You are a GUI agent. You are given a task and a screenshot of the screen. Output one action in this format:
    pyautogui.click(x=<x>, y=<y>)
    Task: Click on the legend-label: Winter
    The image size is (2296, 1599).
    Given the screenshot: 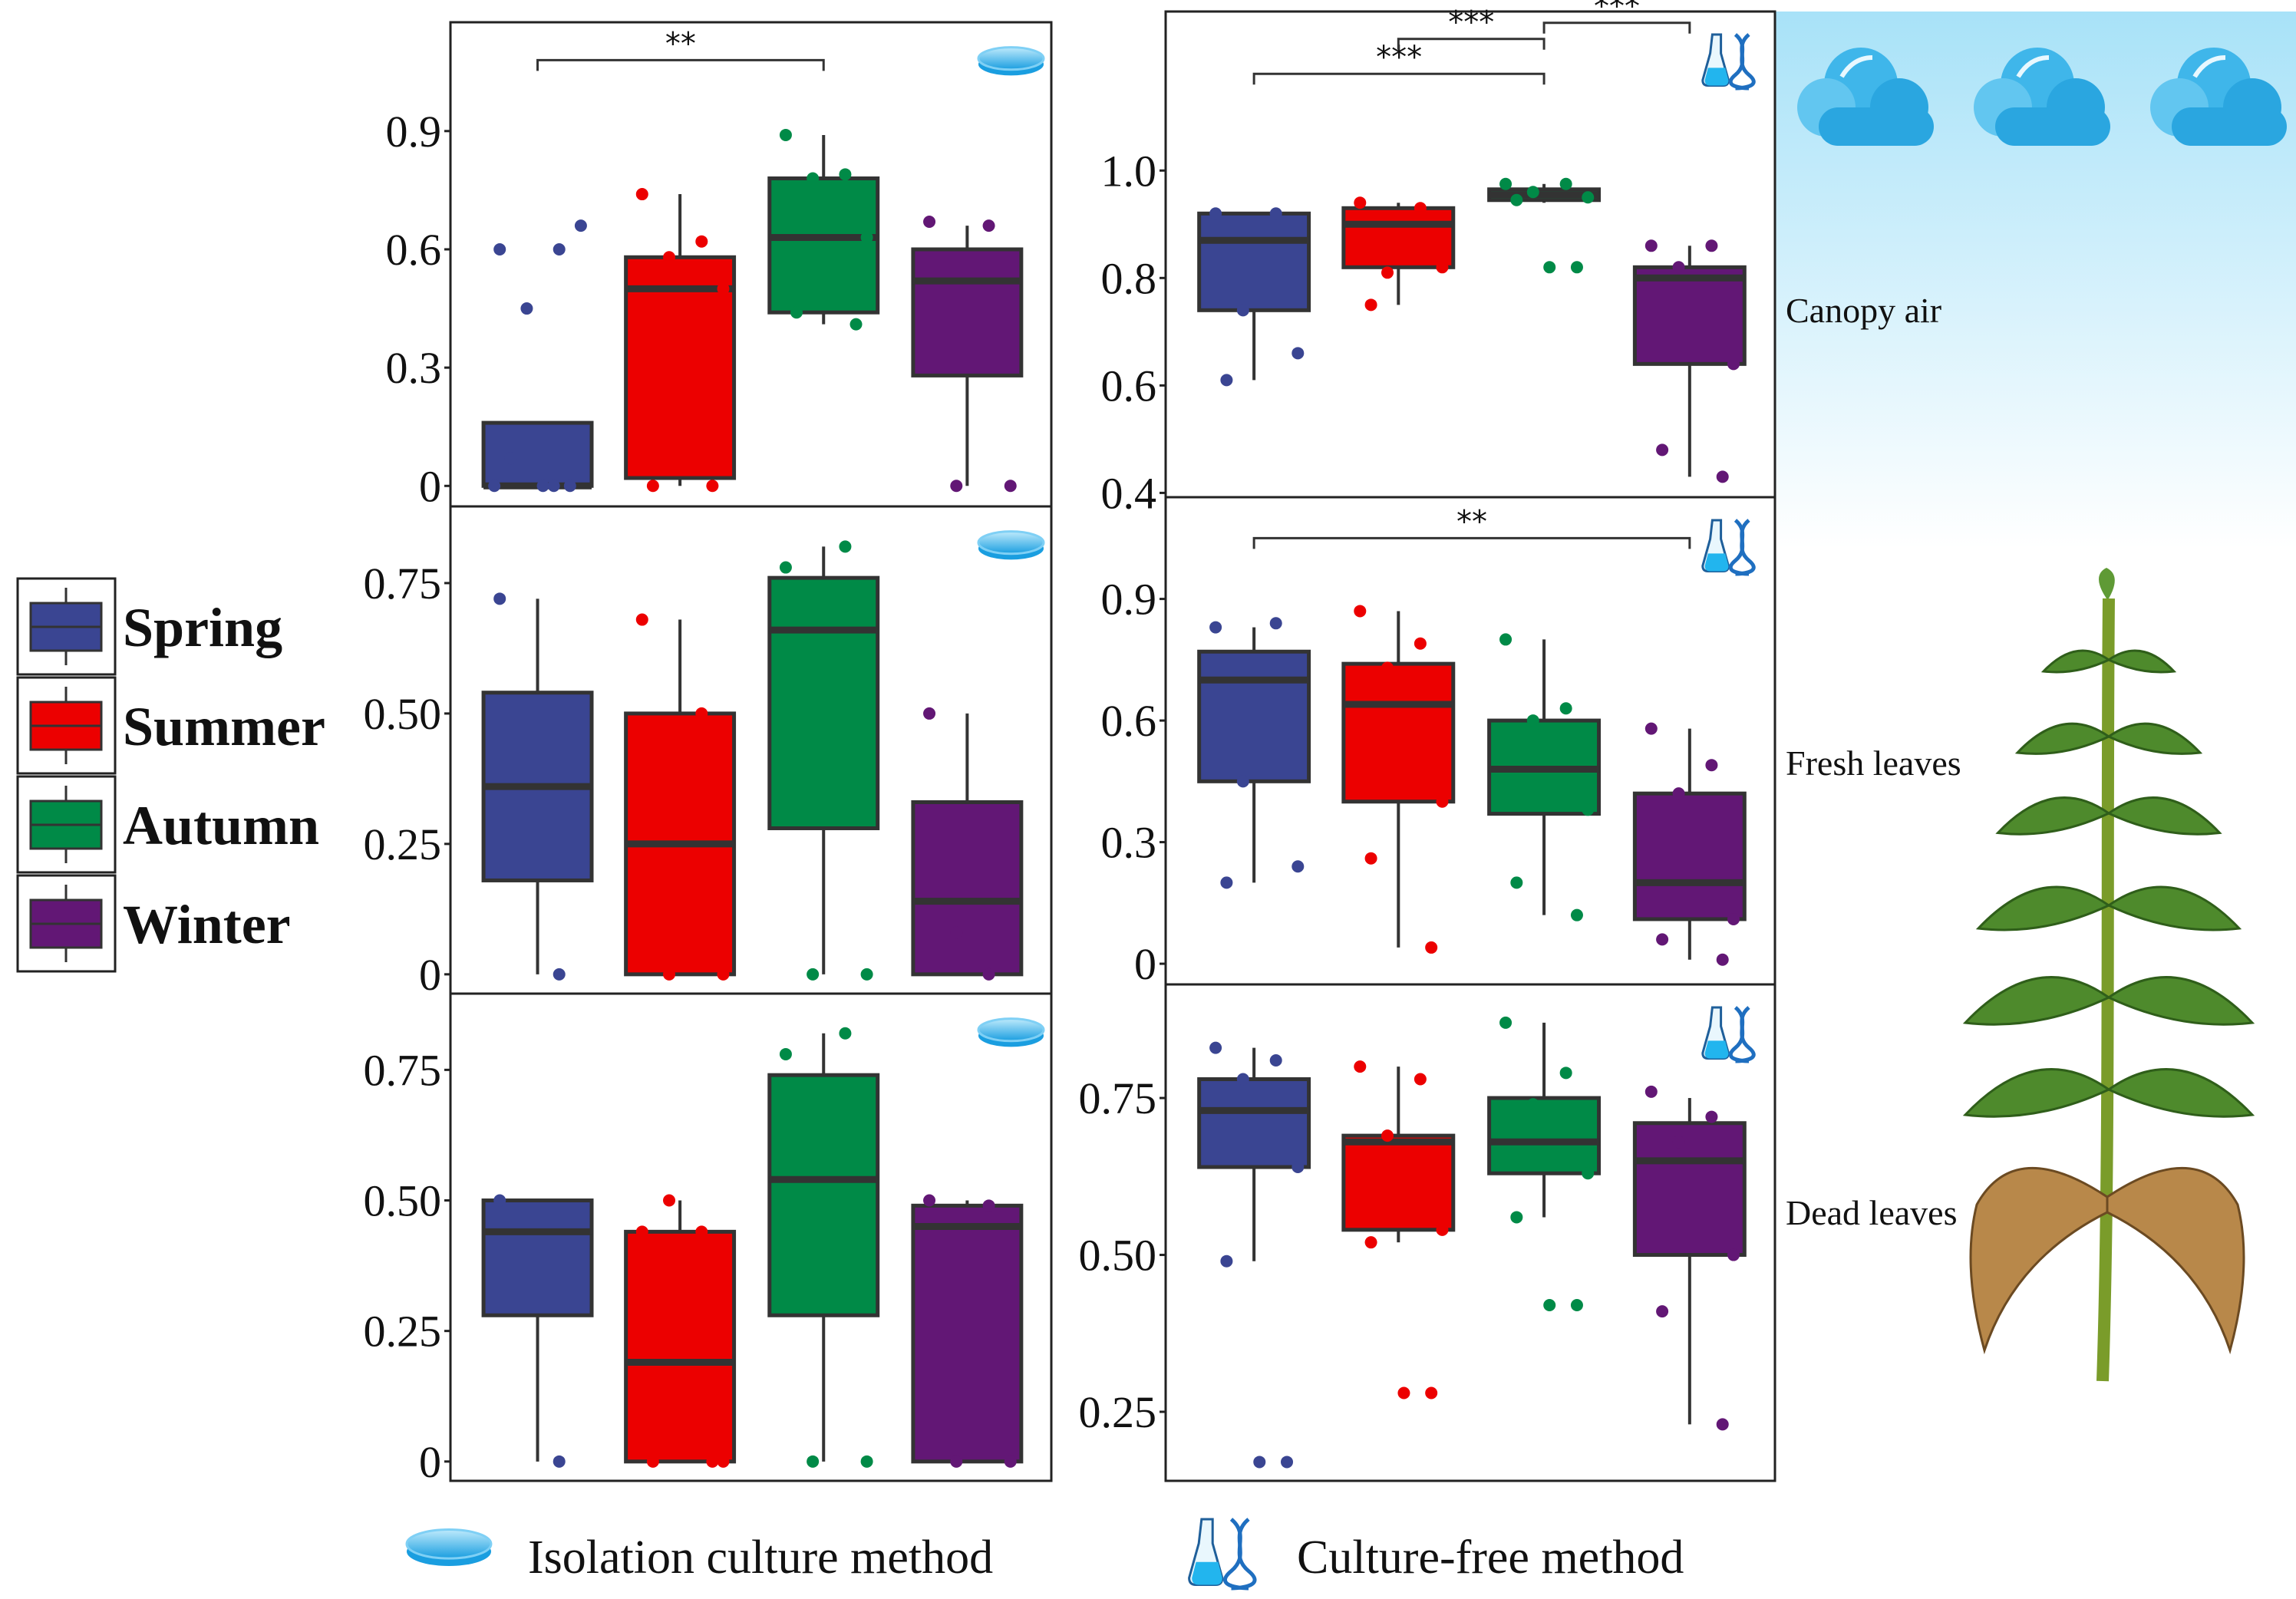 What is the action you would take?
    pyautogui.click(x=207, y=924)
    